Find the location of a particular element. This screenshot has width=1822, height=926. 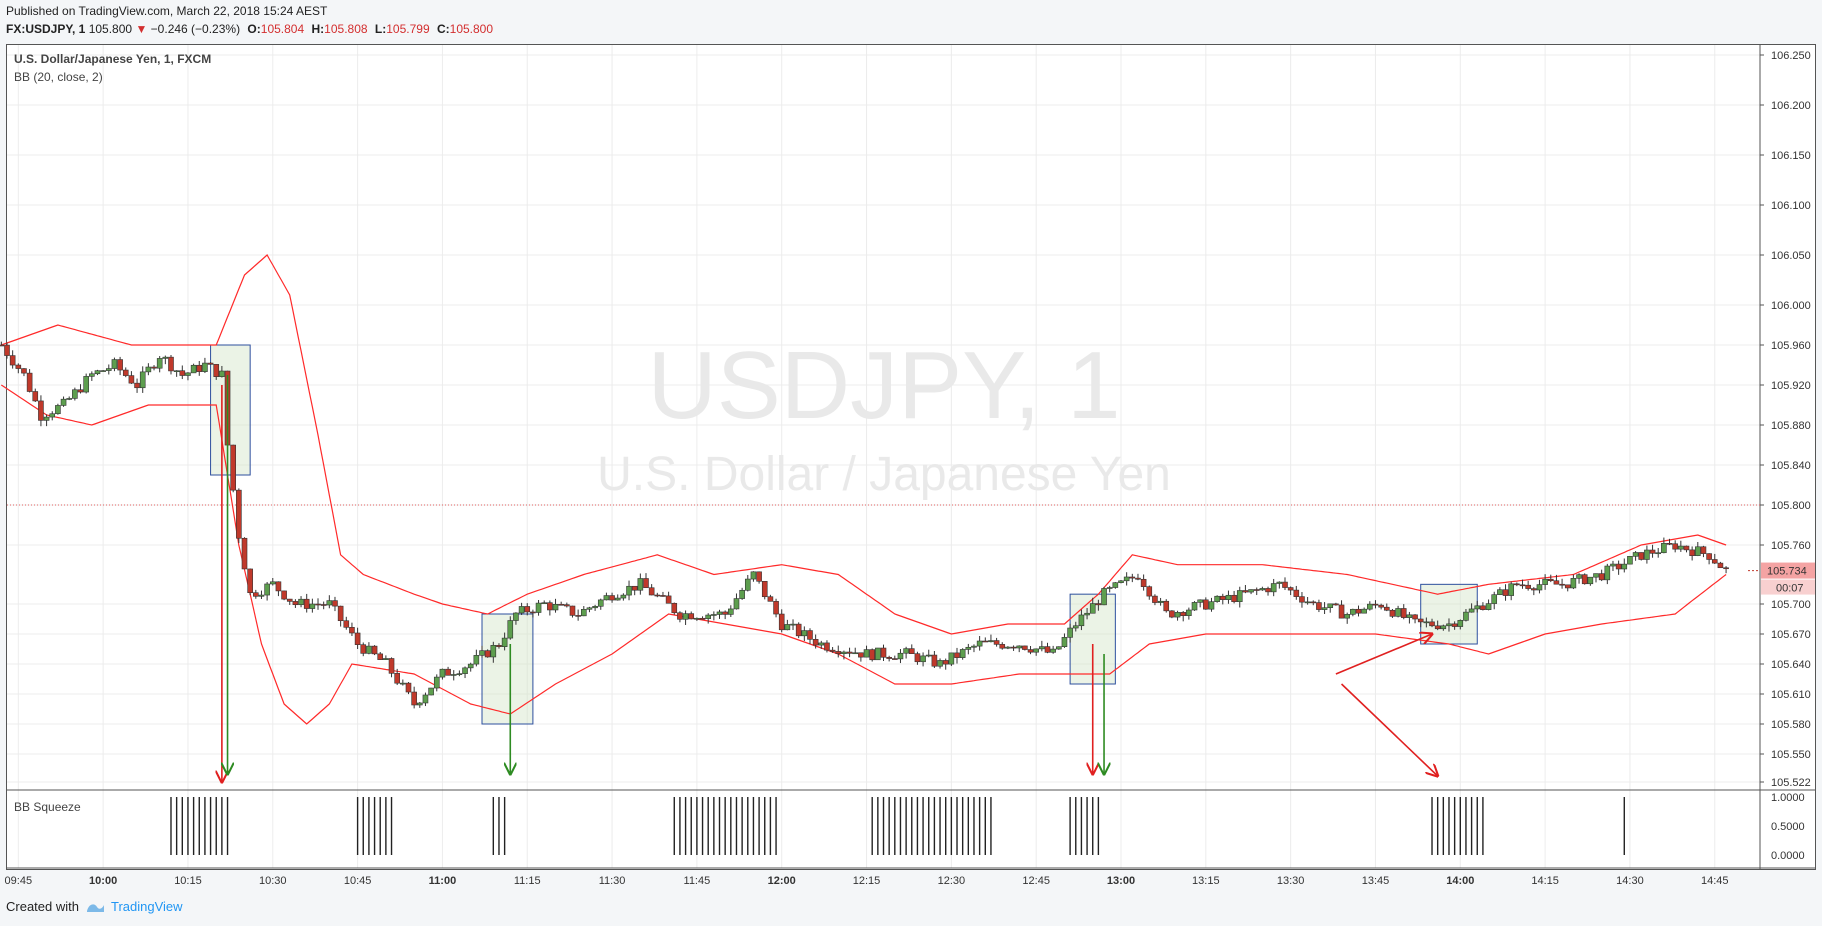

highlight-box is located at coordinates (507, 669).